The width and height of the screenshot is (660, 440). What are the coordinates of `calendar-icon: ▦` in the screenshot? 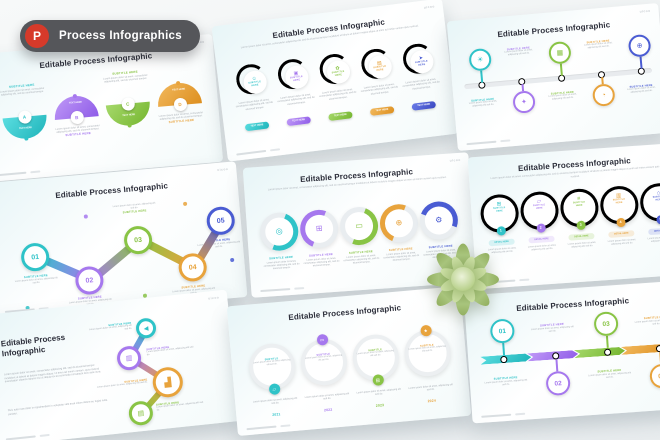 It's located at (559, 52).